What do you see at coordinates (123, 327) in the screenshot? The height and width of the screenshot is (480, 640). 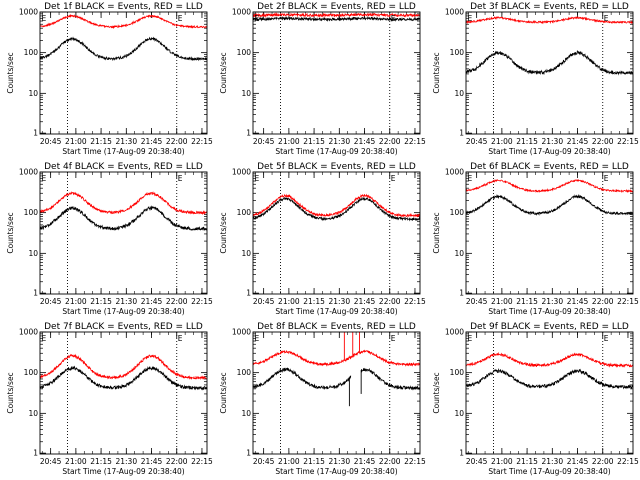 I see `panel-title: Det 7f BLACK = Events, RED = LLD` at bounding box center [123, 327].